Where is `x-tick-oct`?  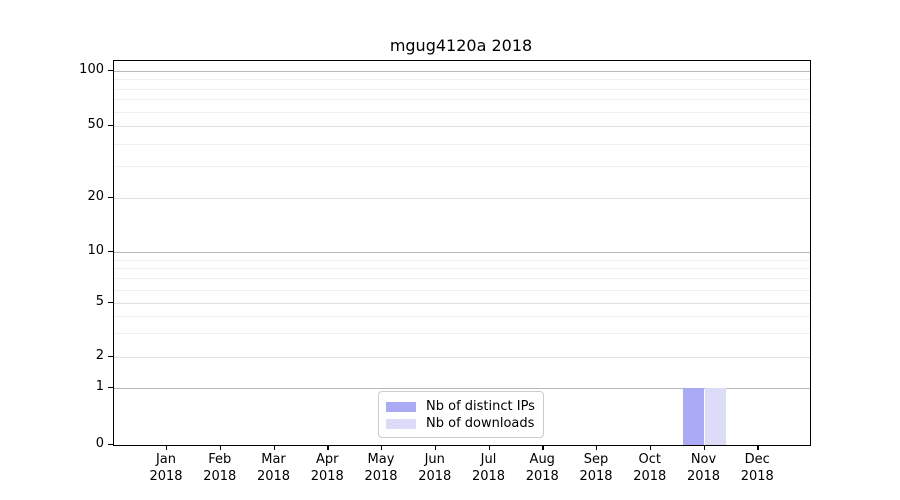
x-tick-oct is located at coordinates (650, 447).